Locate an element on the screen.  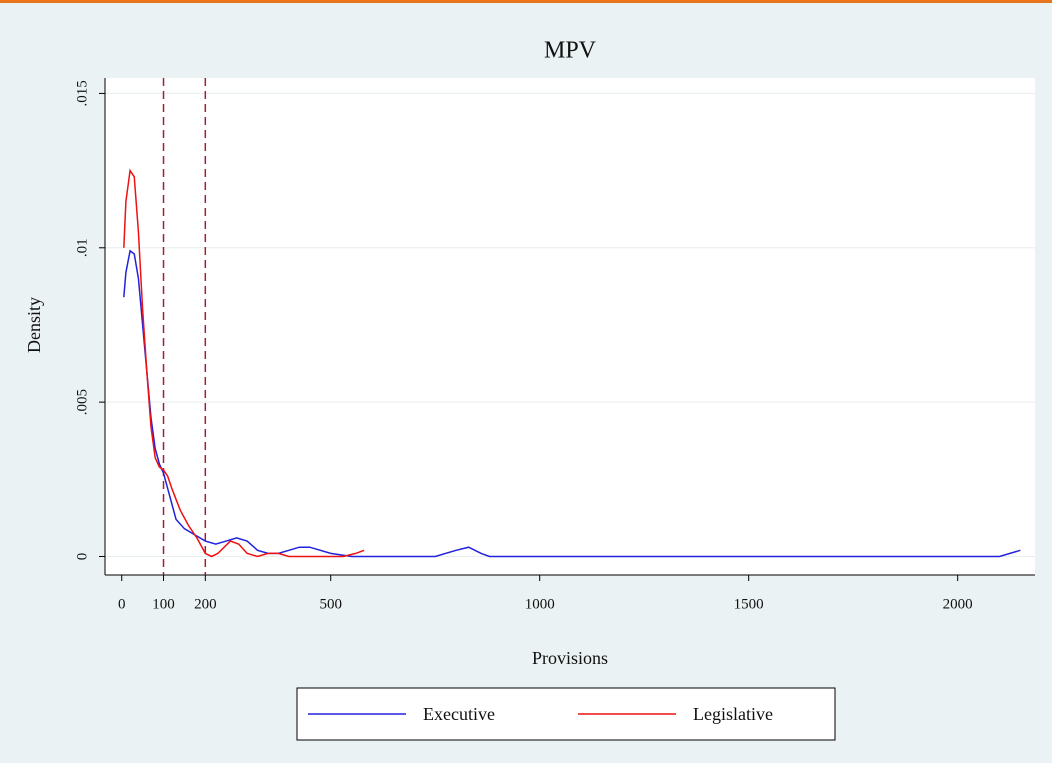
y-tick-label: .015 is located at coordinates (82, 93).